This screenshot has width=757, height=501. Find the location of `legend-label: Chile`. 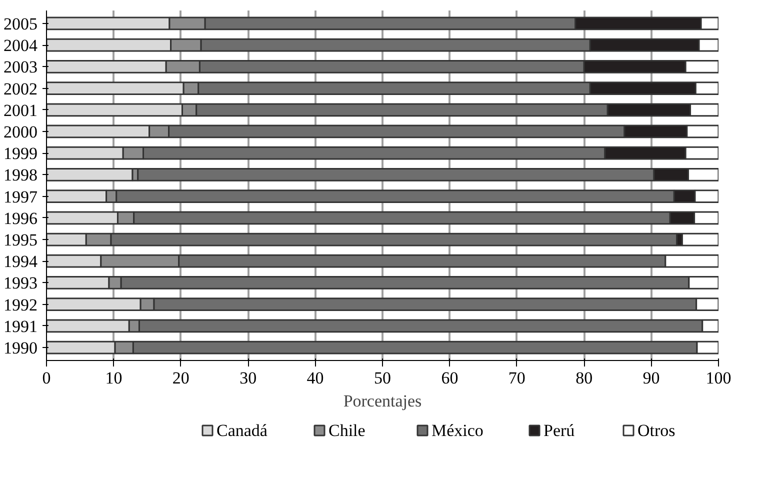

legend-label: Chile is located at coordinates (347, 430).